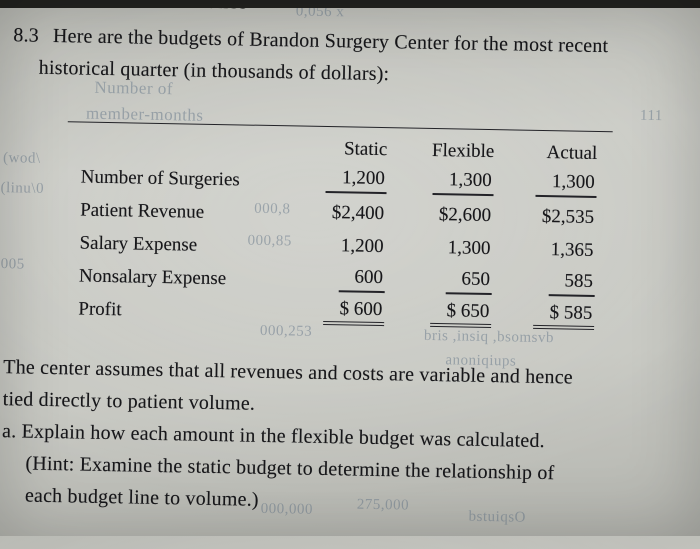  What do you see at coordinates (22, 188) in the screenshot?
I see `bleed-through-text: (linu\0` at bounding box center [22, 188].